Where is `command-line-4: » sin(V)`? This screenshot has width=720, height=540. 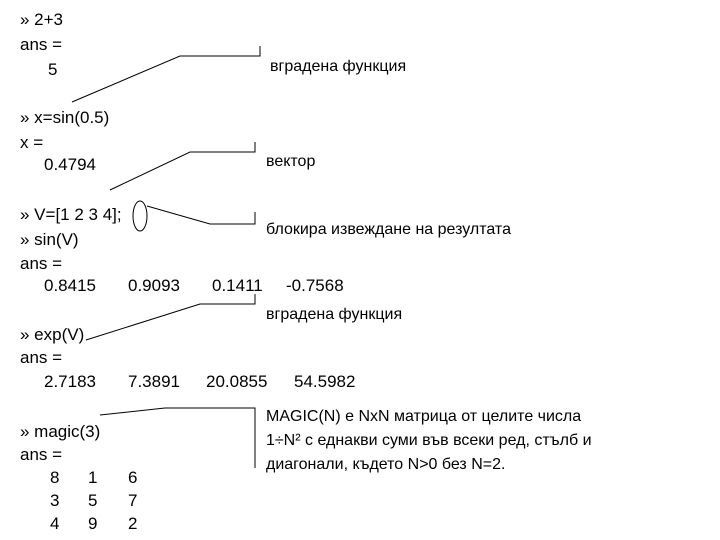
command-line-4: » sin(V) is located at coordinates (49, 239).